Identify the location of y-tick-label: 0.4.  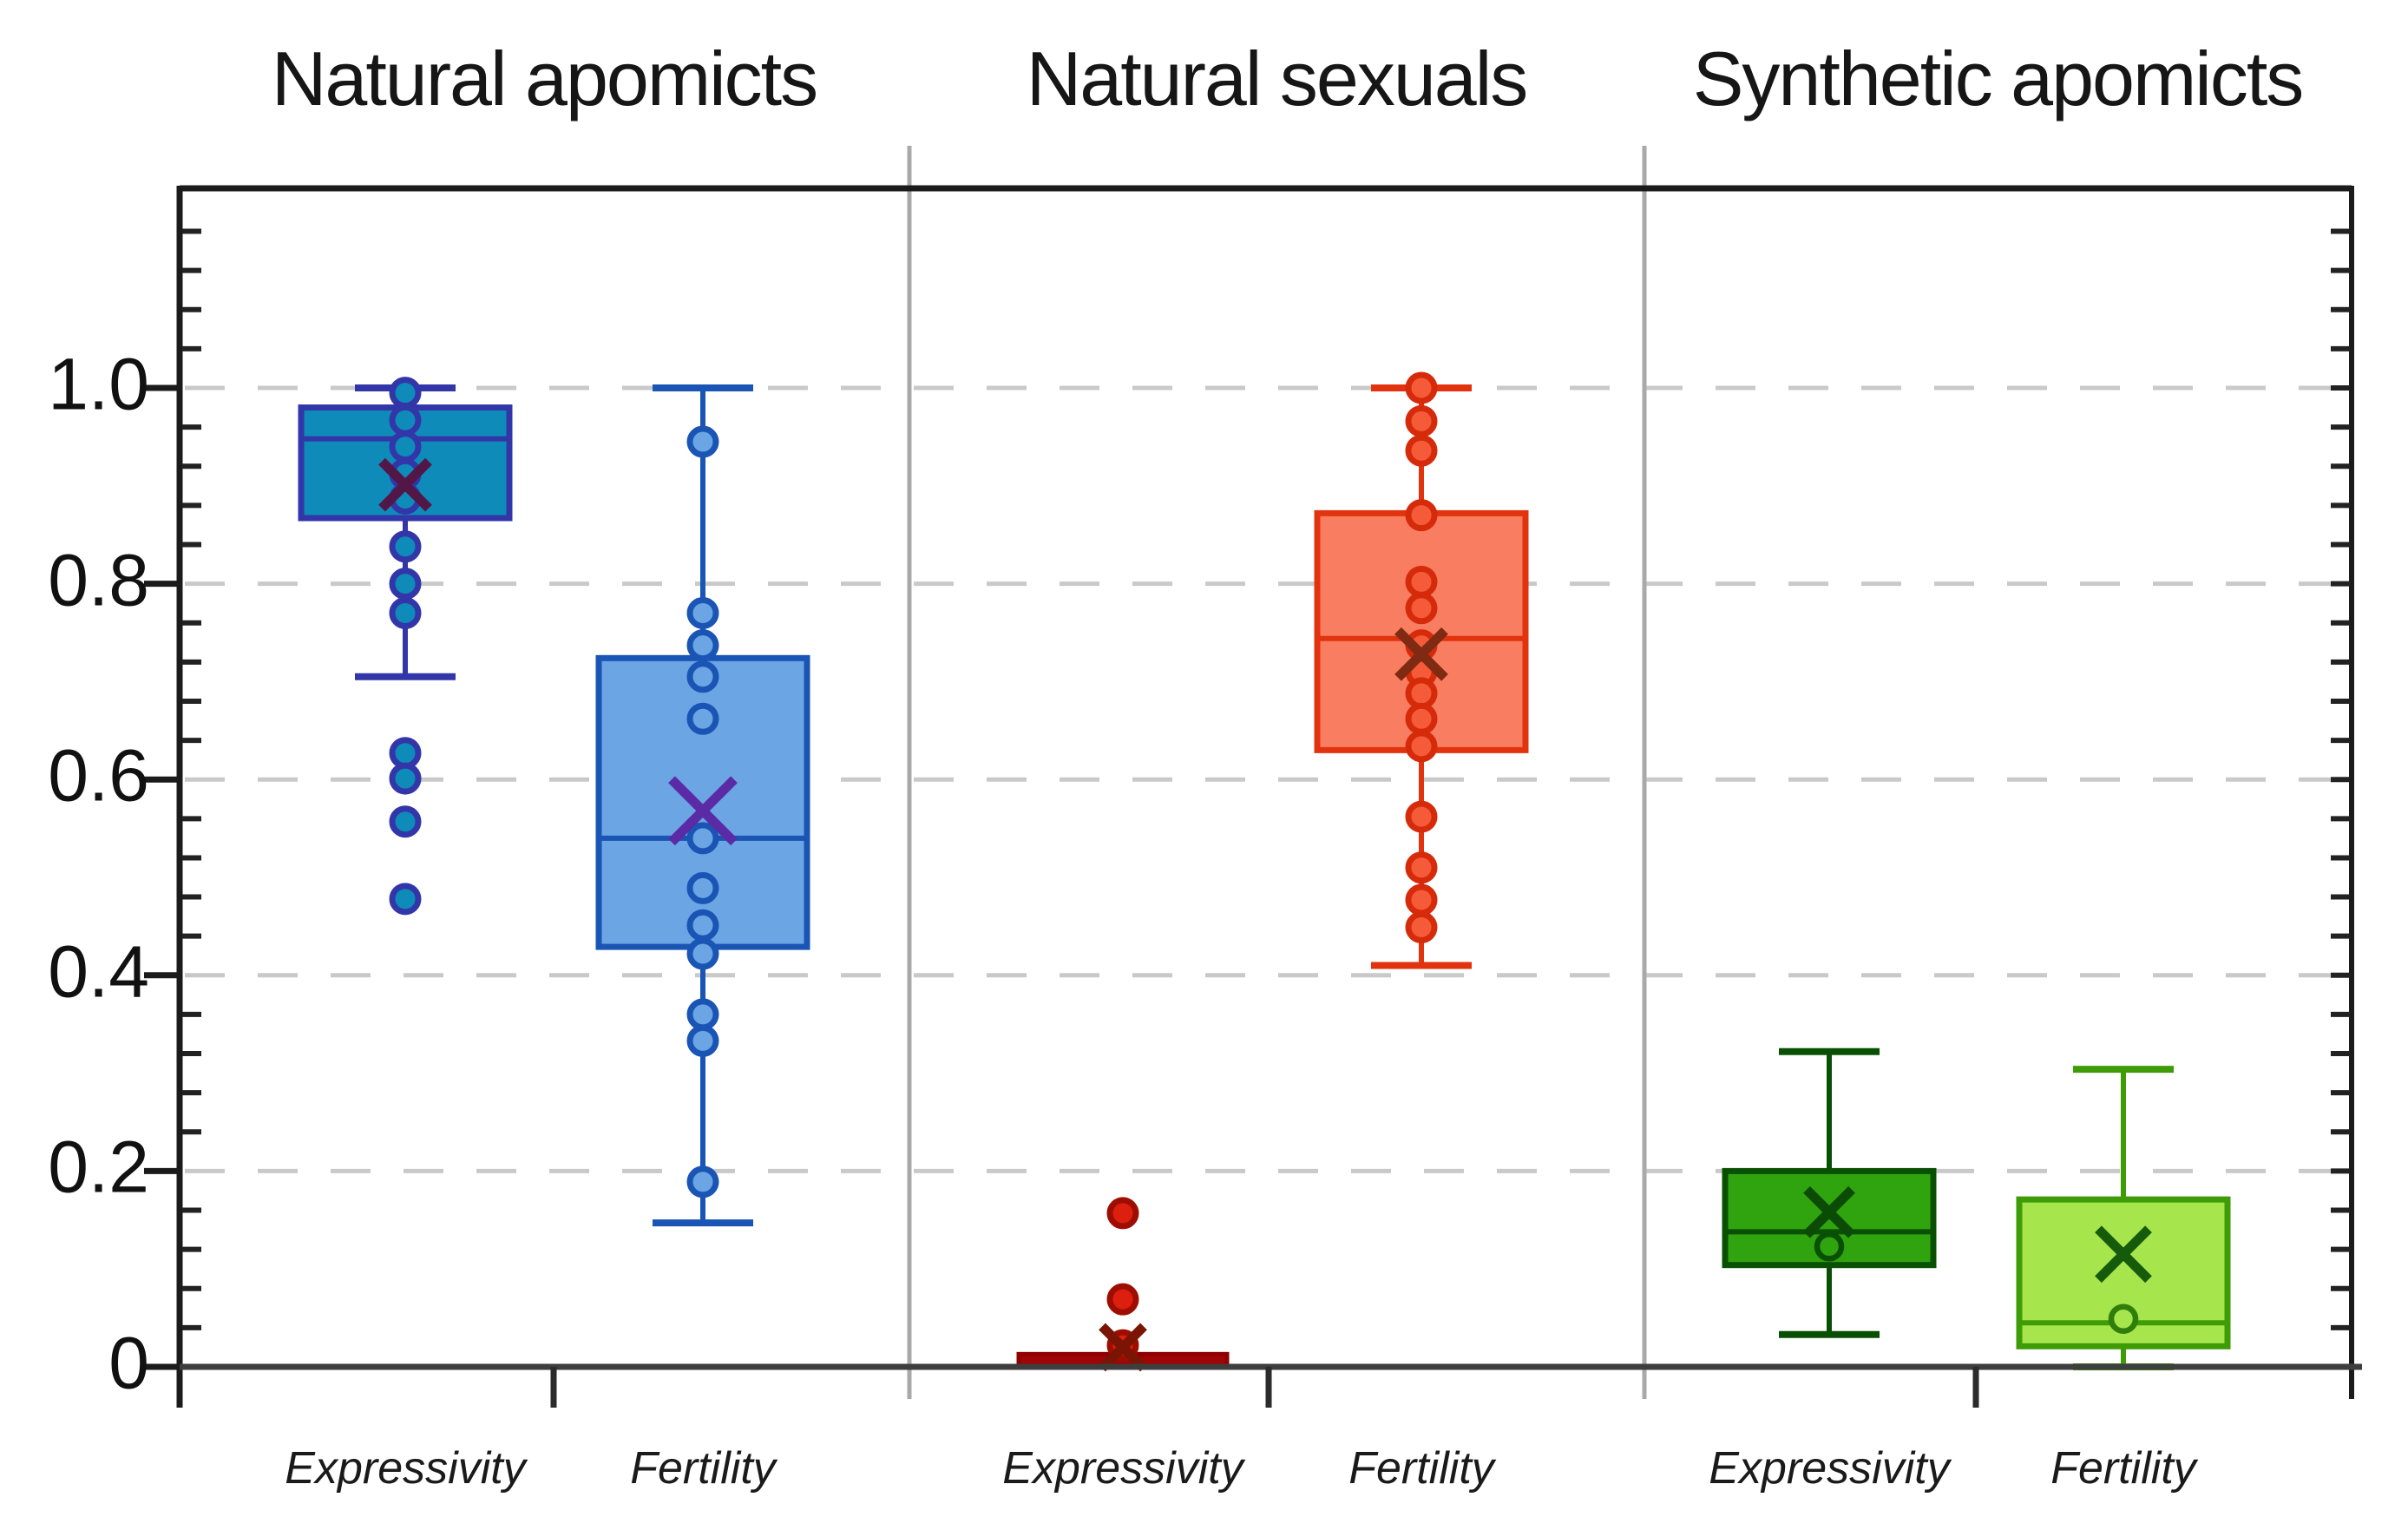
(98, 971).